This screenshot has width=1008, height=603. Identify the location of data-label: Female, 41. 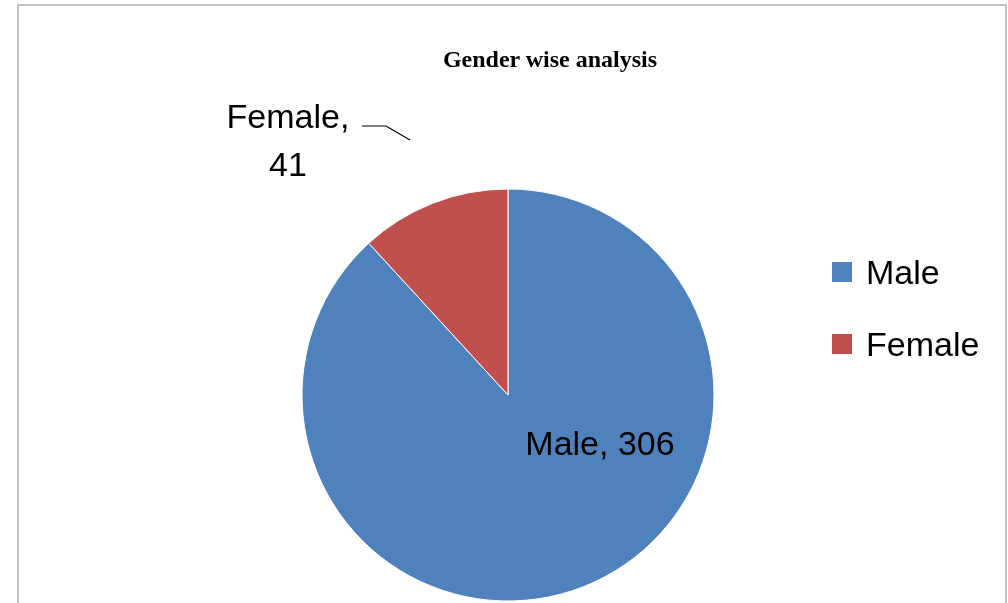
(288, 140).